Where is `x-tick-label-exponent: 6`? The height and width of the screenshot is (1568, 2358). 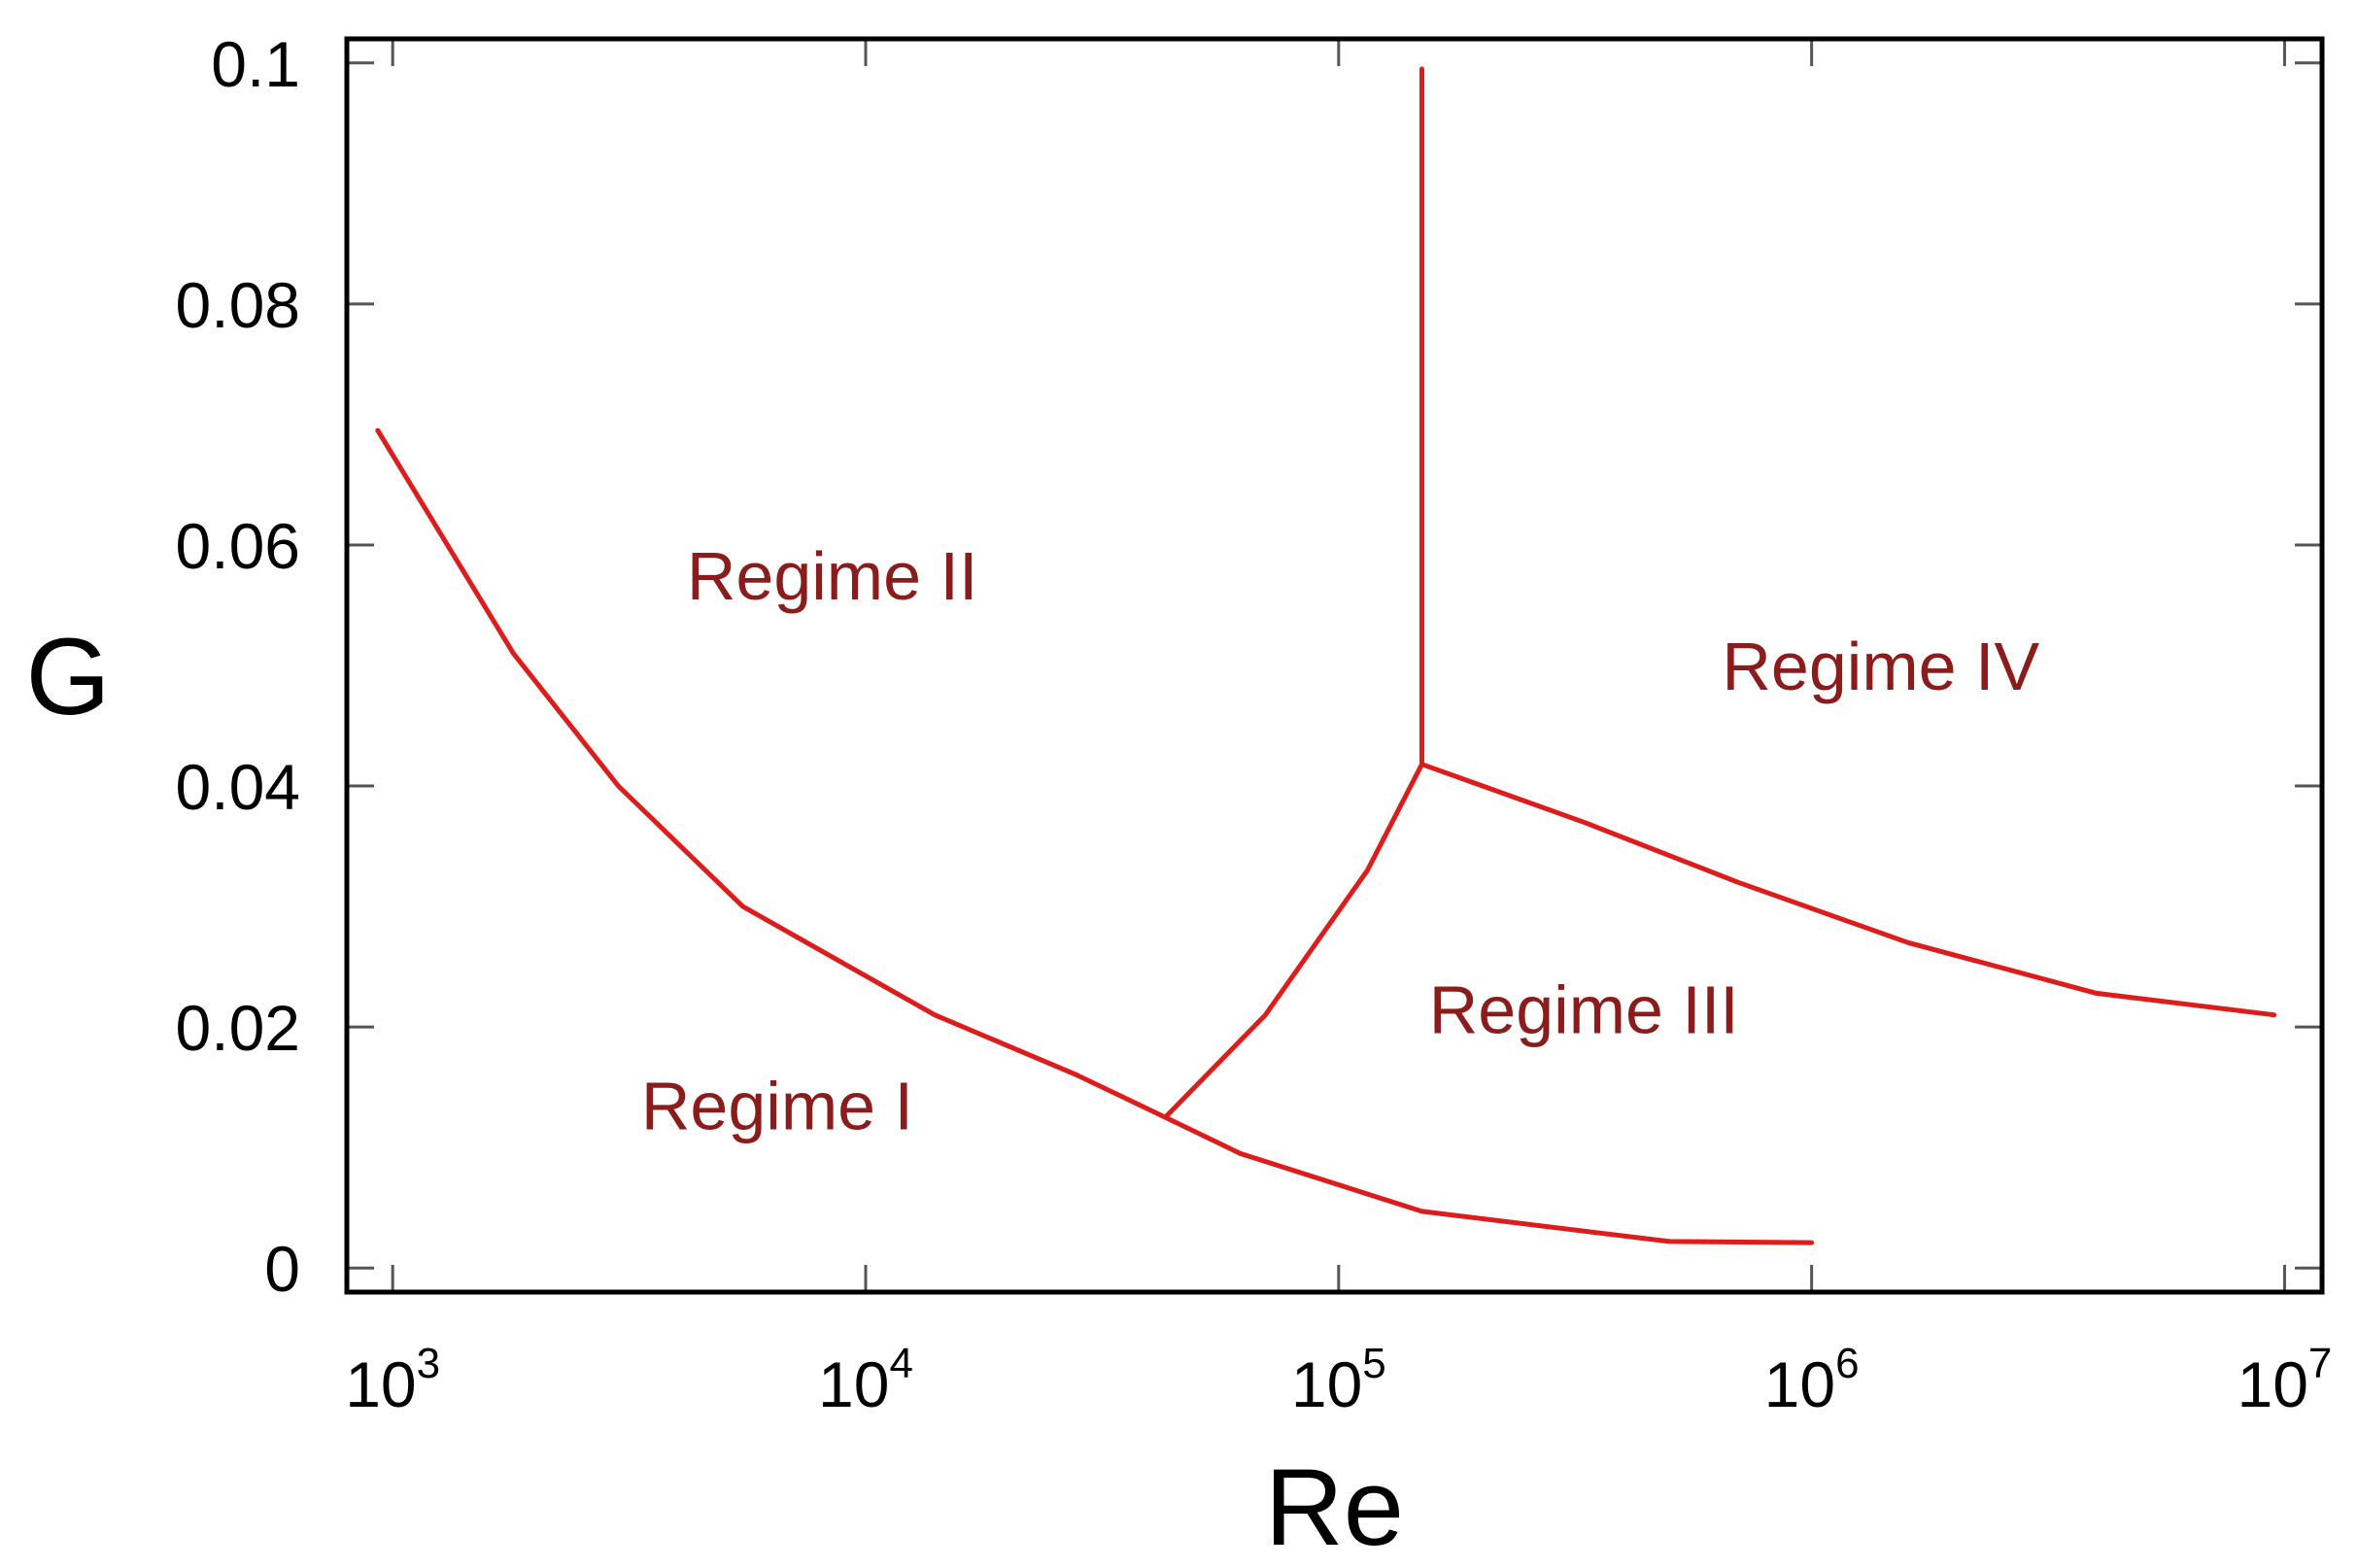
x-tick-label-exponent: 6 is located at coordinates (1847, 1363).